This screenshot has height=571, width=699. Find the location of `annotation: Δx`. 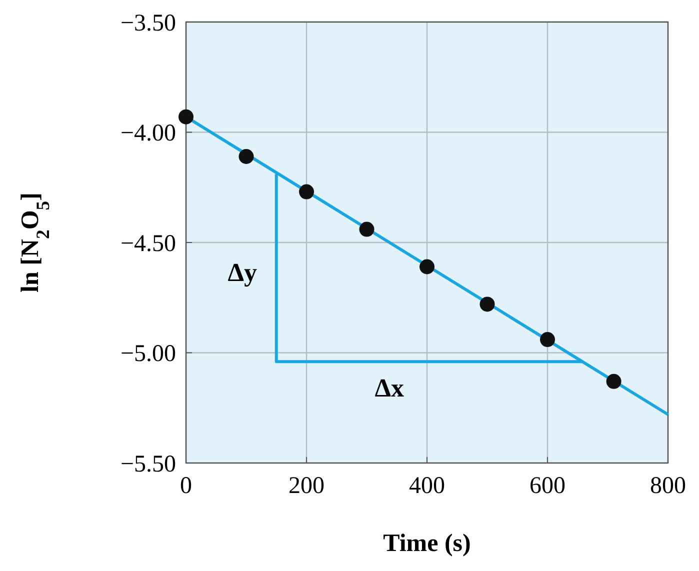

annotation: Δx is located at coordinates (389, 388).